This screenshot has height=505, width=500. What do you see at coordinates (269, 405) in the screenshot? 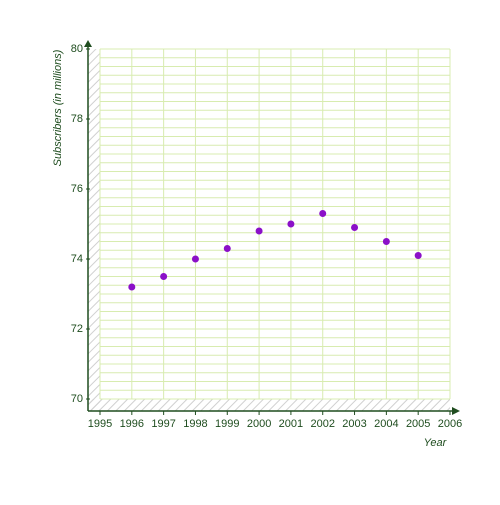
I see `x-axis-band` at bounding box center [269, 405].